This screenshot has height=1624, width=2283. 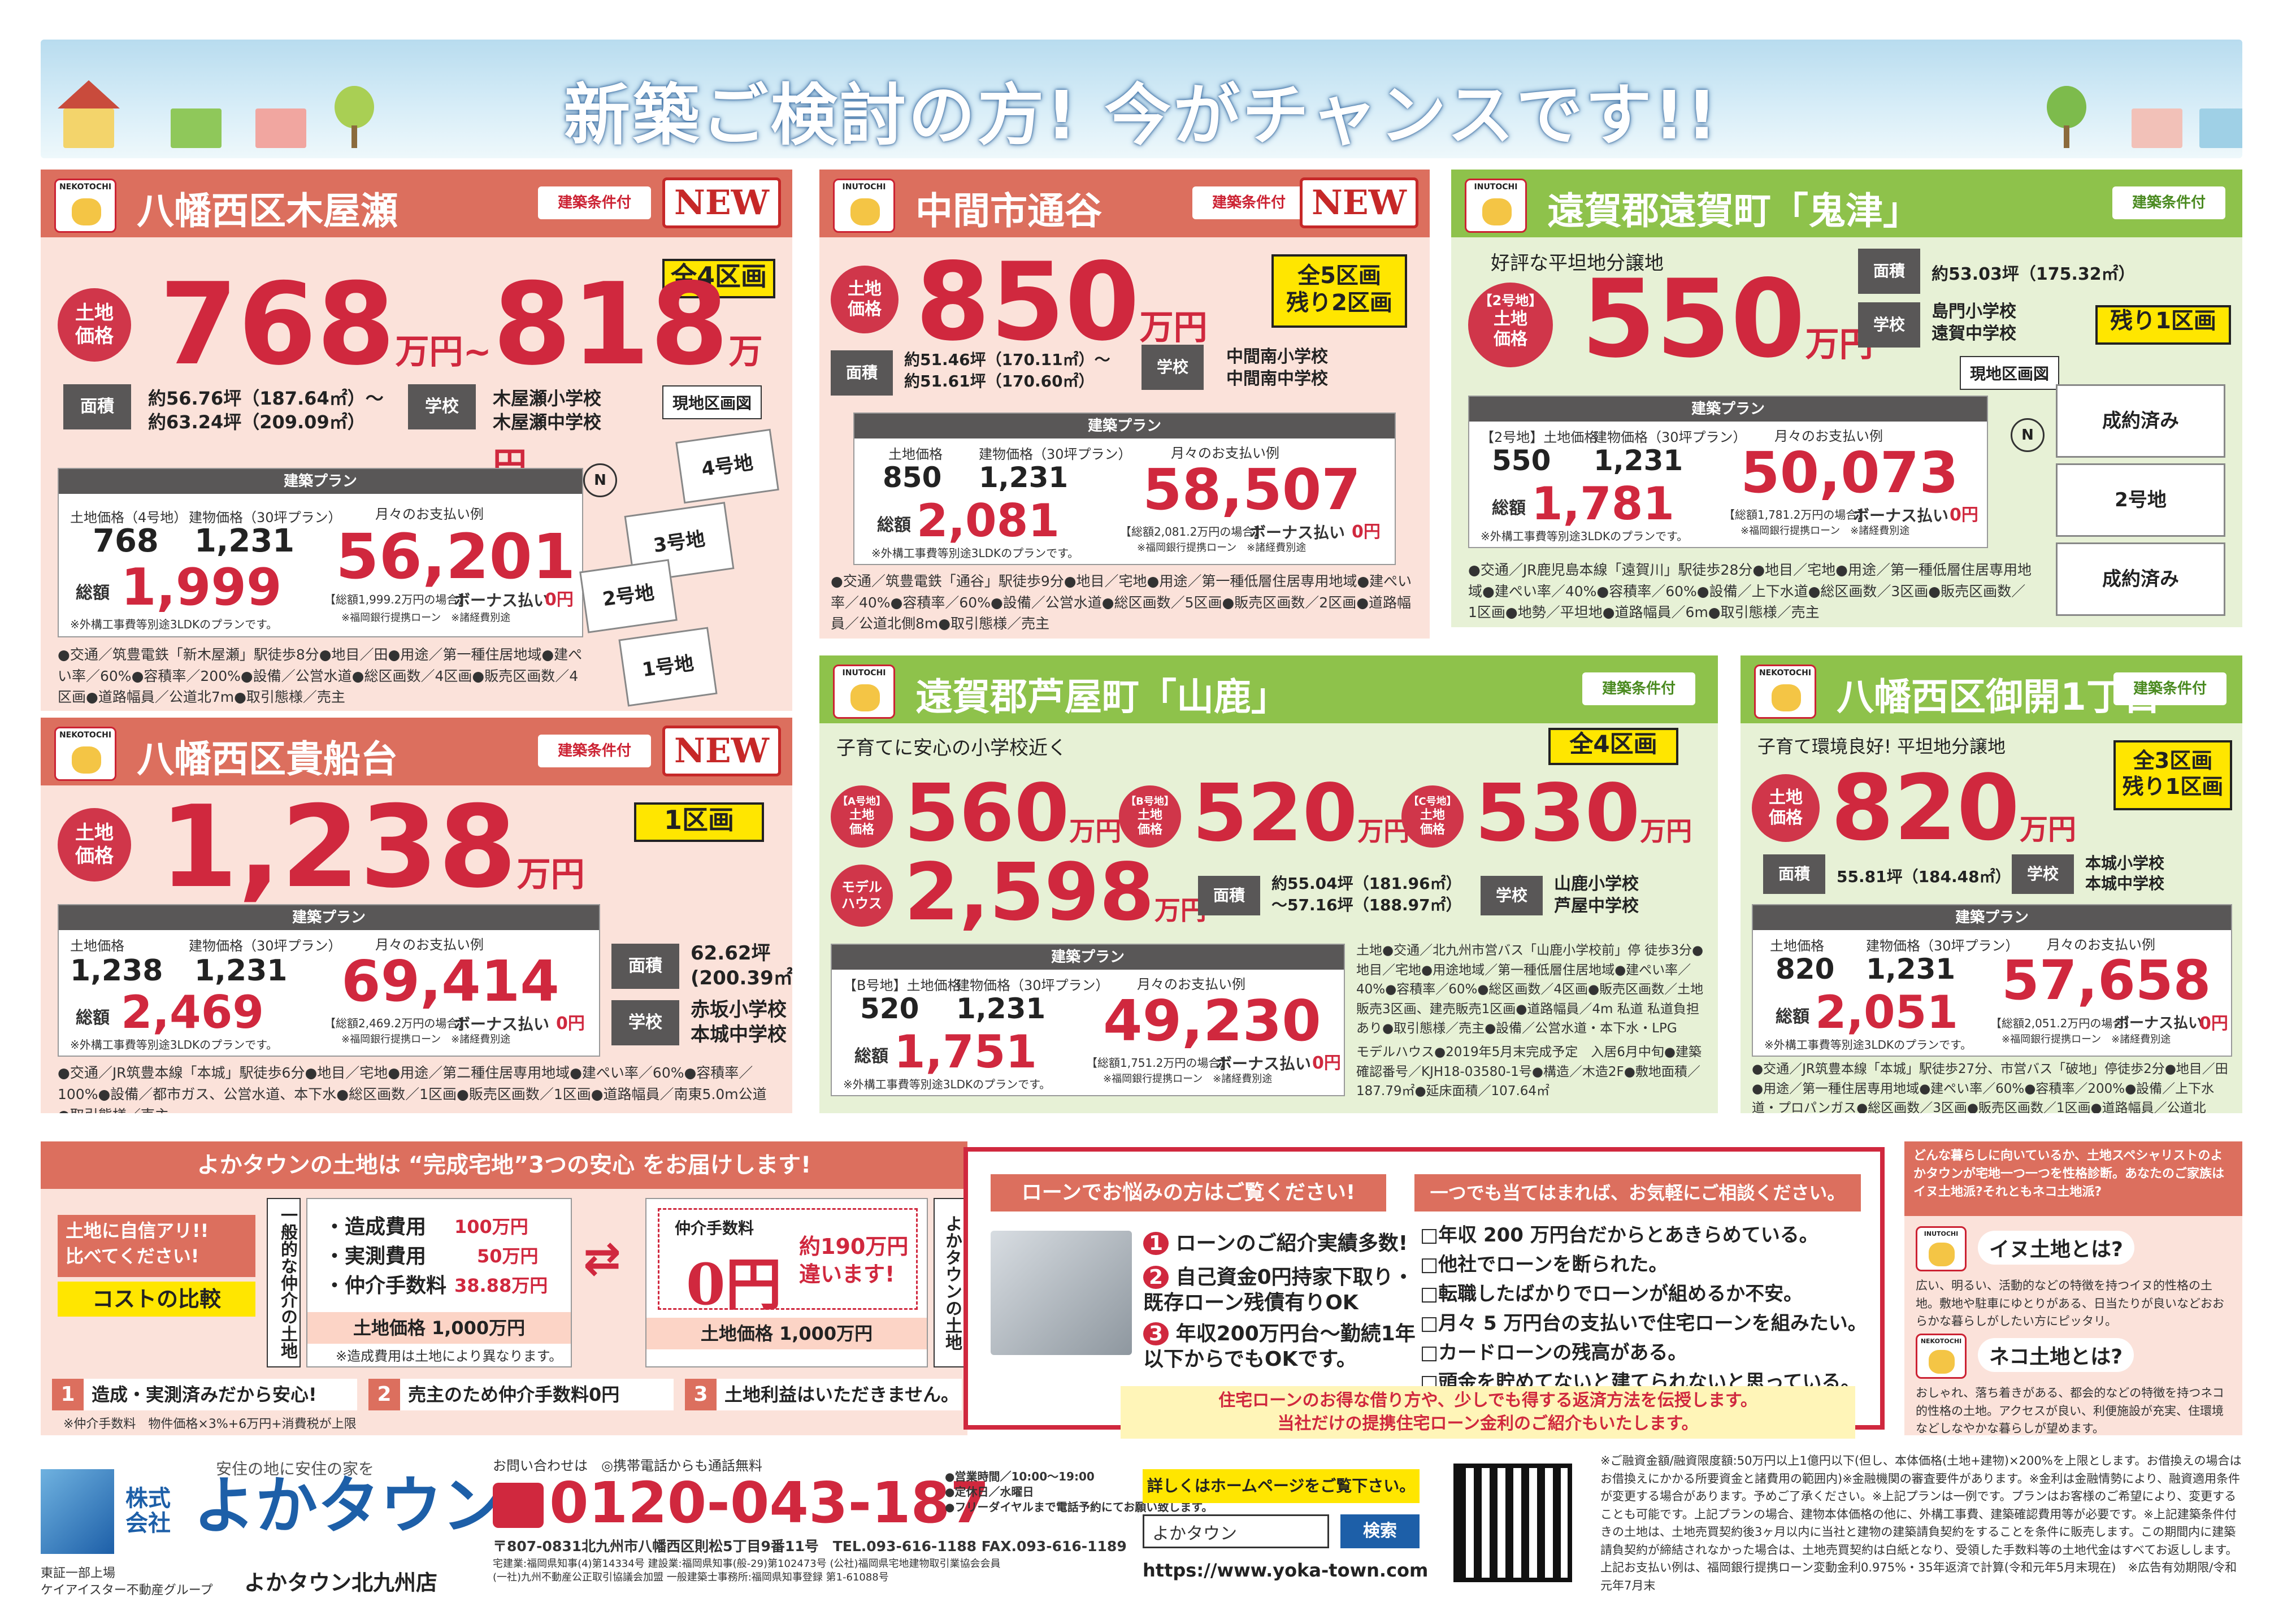 I want to click on monthly-payment: 57,658, so click(x=2106, y=980).